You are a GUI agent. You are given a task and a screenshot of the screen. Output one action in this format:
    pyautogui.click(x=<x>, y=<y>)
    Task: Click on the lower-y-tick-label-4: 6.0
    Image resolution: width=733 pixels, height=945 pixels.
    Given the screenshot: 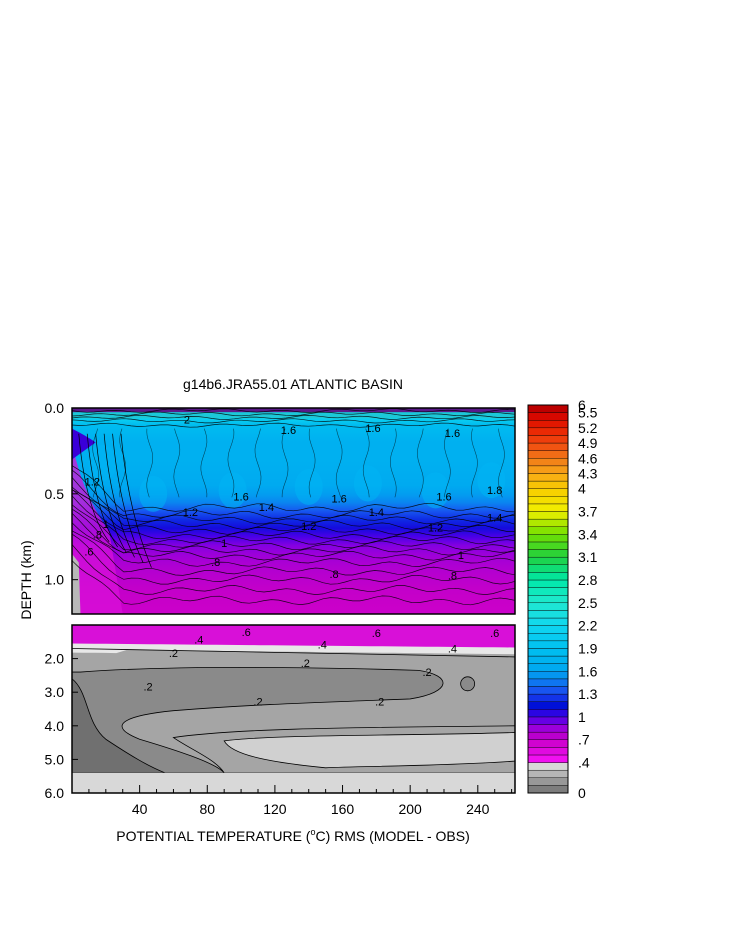 What is the action you would take?
    pyautogui.click(x=55, y=793)
    